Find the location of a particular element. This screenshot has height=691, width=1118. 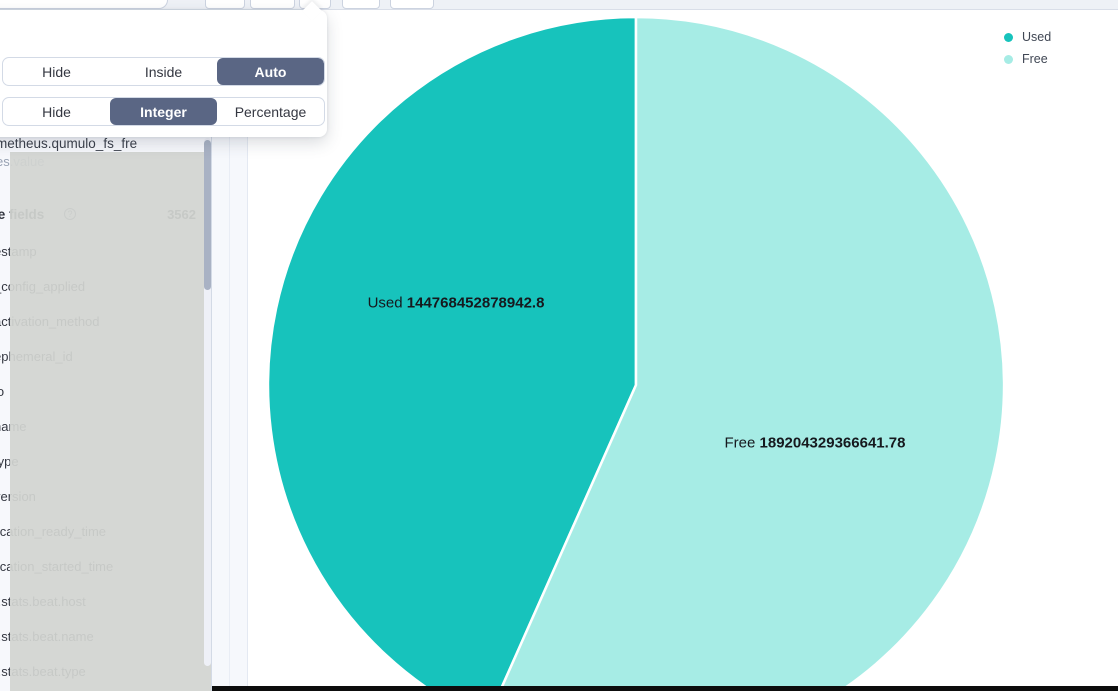

label-position-inside-button: Inside is located at coordinates (163, 71).